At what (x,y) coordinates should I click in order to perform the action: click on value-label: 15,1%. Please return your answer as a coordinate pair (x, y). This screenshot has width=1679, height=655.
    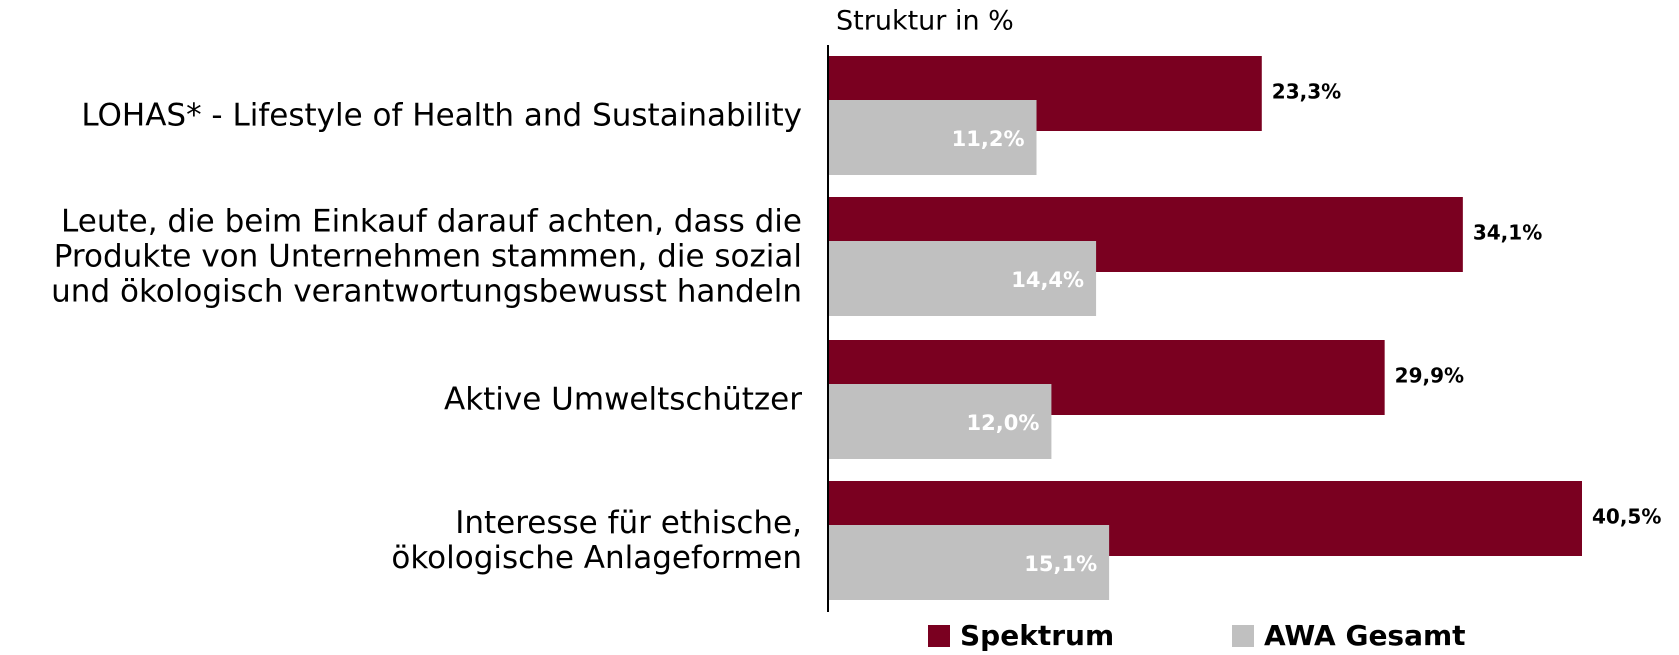
    Looking at the image, I should click on (1060, 564).